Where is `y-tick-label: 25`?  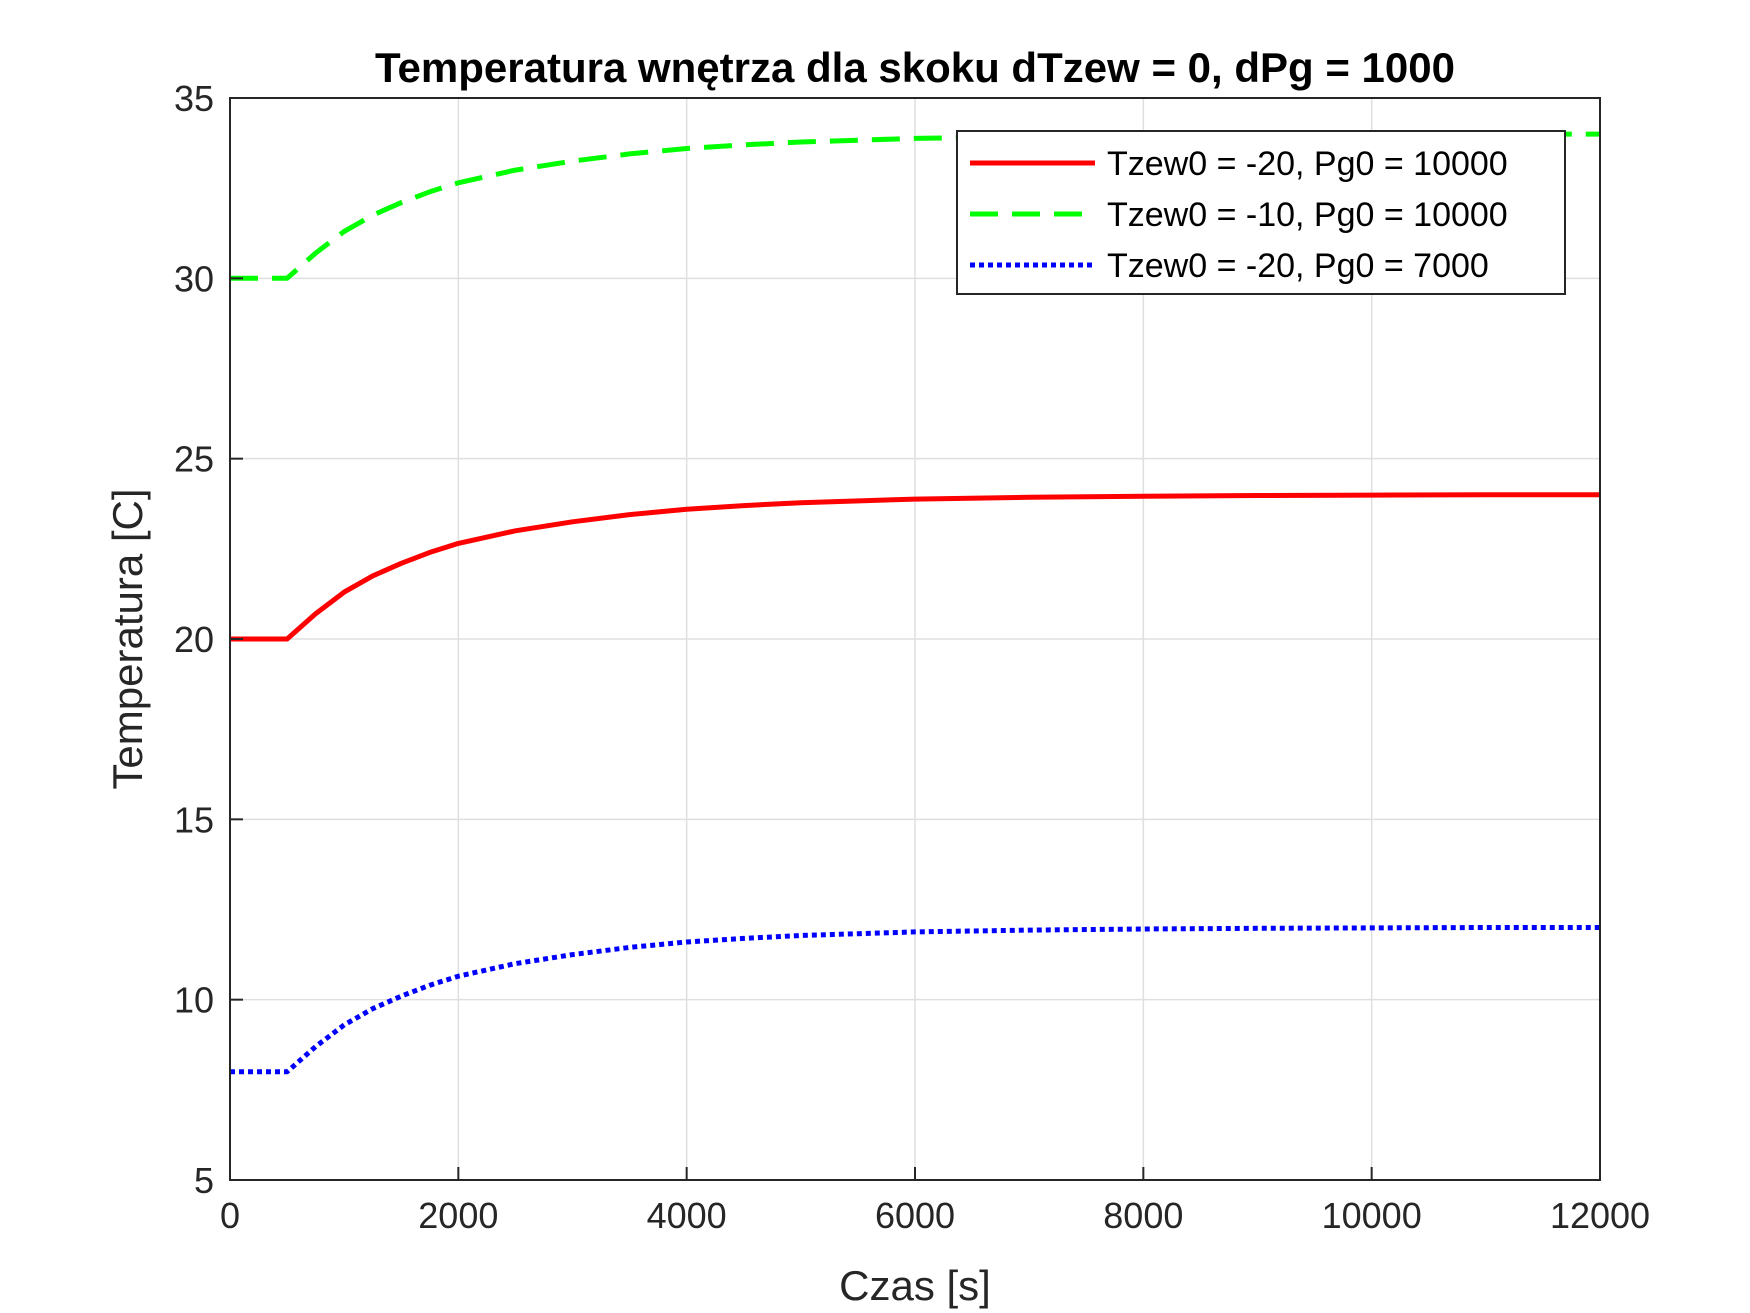
y-tick-label: 25 is located at coordinates (194, 459).